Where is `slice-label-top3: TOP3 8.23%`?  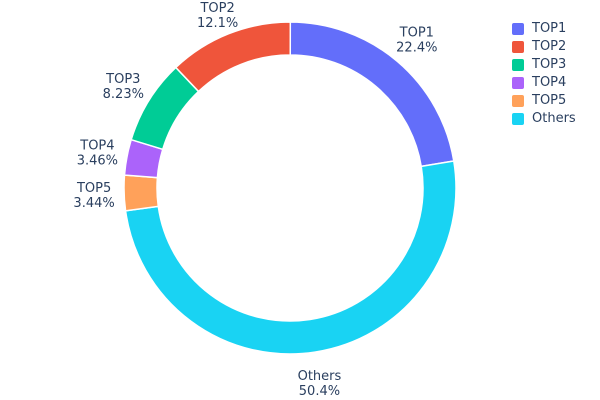 slice-label-top3: TOP3 8.23% is located at coordinates (123, 87).